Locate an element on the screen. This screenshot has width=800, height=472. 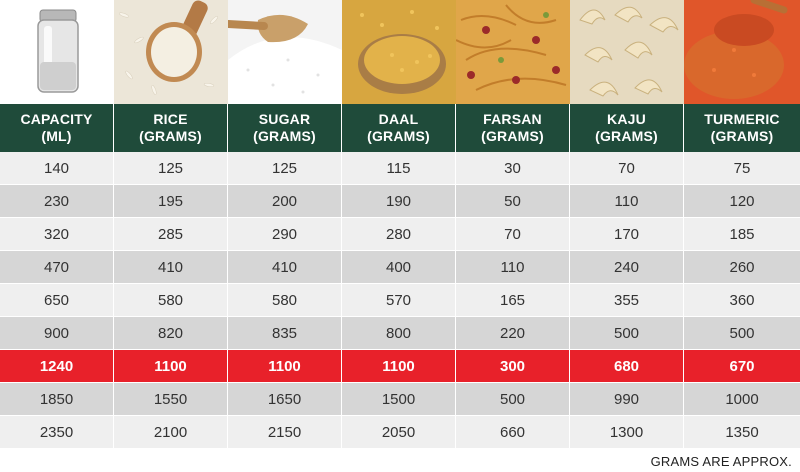
table-cell: 1300 is located at coordinates (627, 432).